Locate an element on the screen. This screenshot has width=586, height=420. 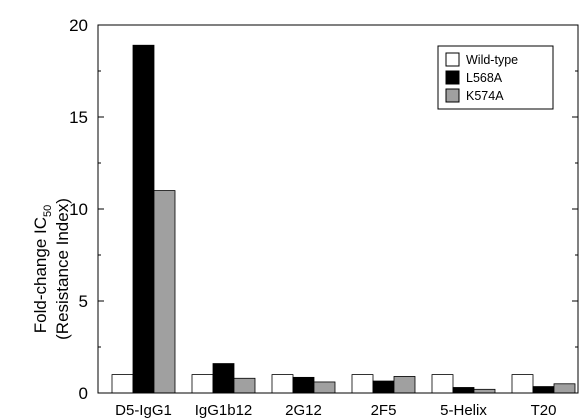
legend-label: L568A is located at coordinates (484, 78).